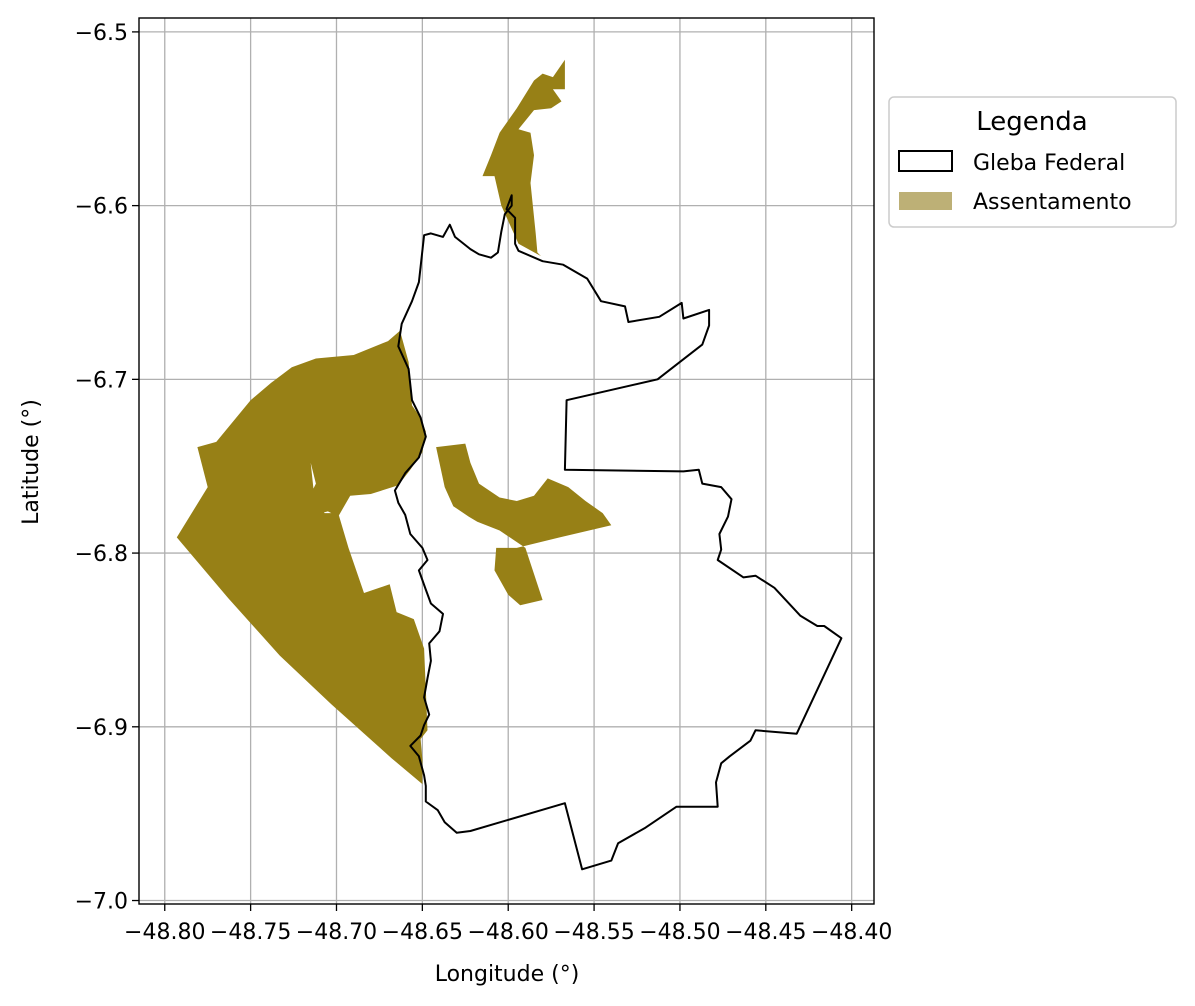  I want to click on x-tick-label: −48.70, so click(336, 932).